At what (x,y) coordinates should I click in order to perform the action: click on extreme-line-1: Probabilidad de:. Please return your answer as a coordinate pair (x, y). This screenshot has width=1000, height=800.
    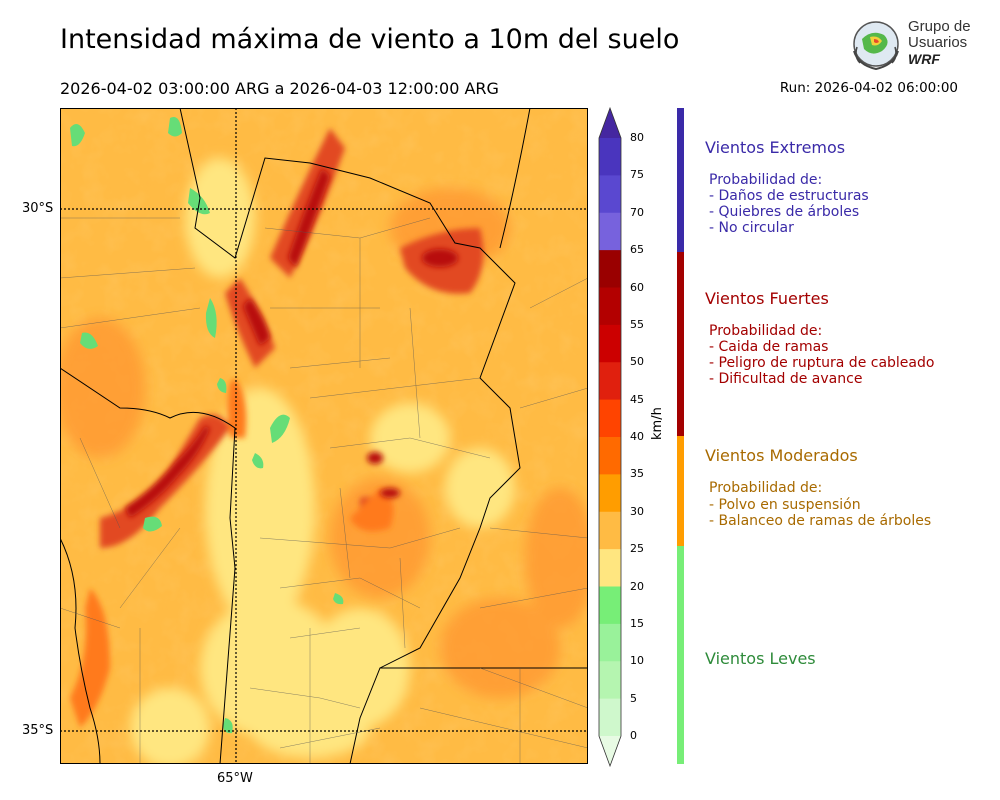
    Looking at the image, I should click on (766, 180).